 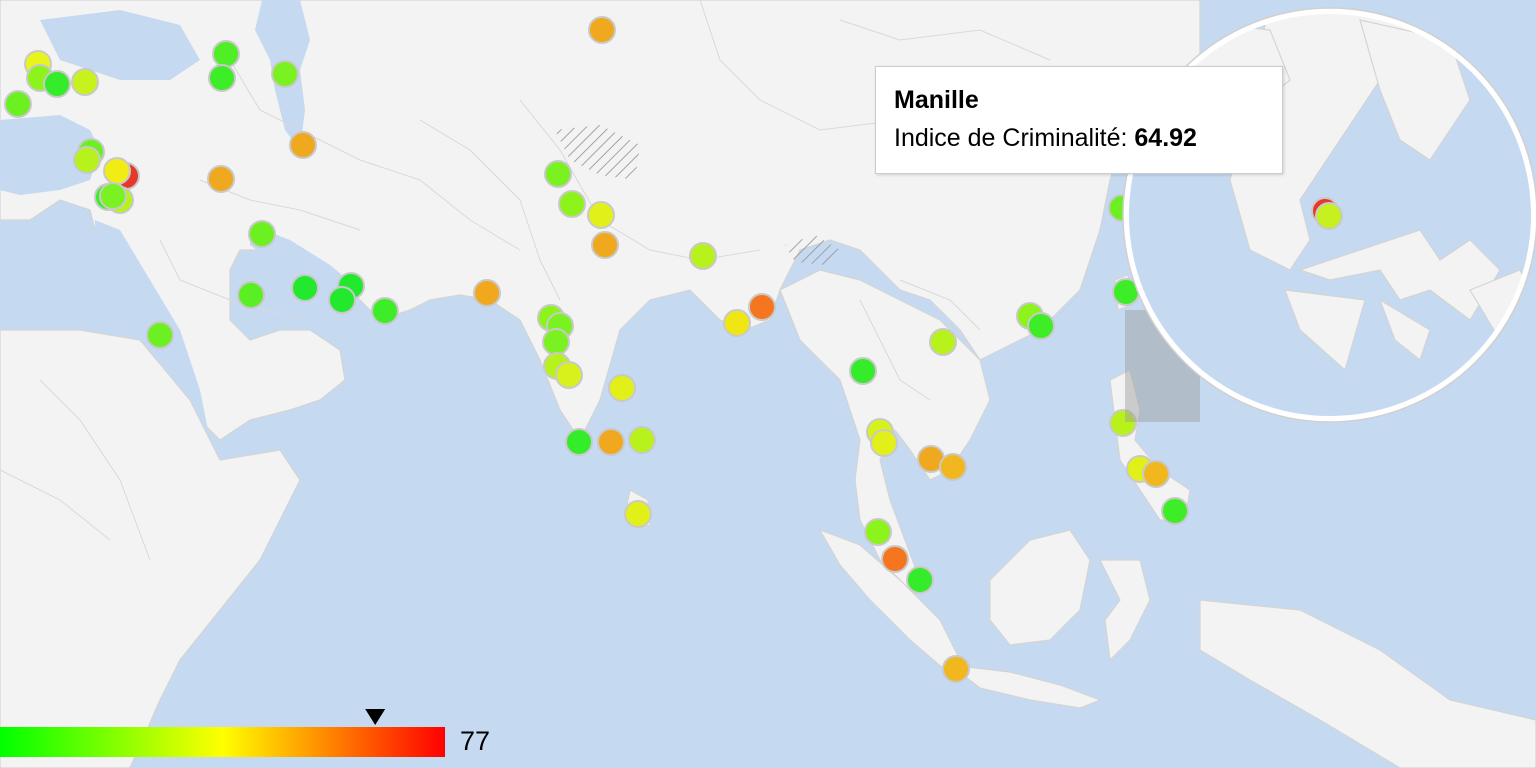 What do you see at coordinates (305, 262) in the screenshot?
I see `persian-gulf` at bounding box center [305, 262].